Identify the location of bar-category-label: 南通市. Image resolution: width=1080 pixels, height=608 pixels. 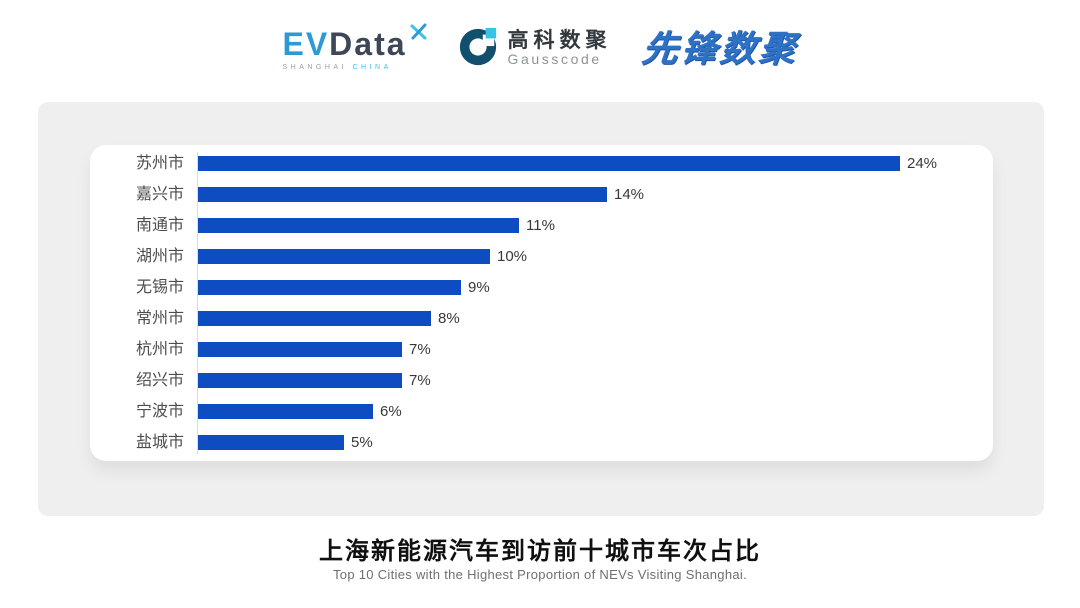
(159, 225).